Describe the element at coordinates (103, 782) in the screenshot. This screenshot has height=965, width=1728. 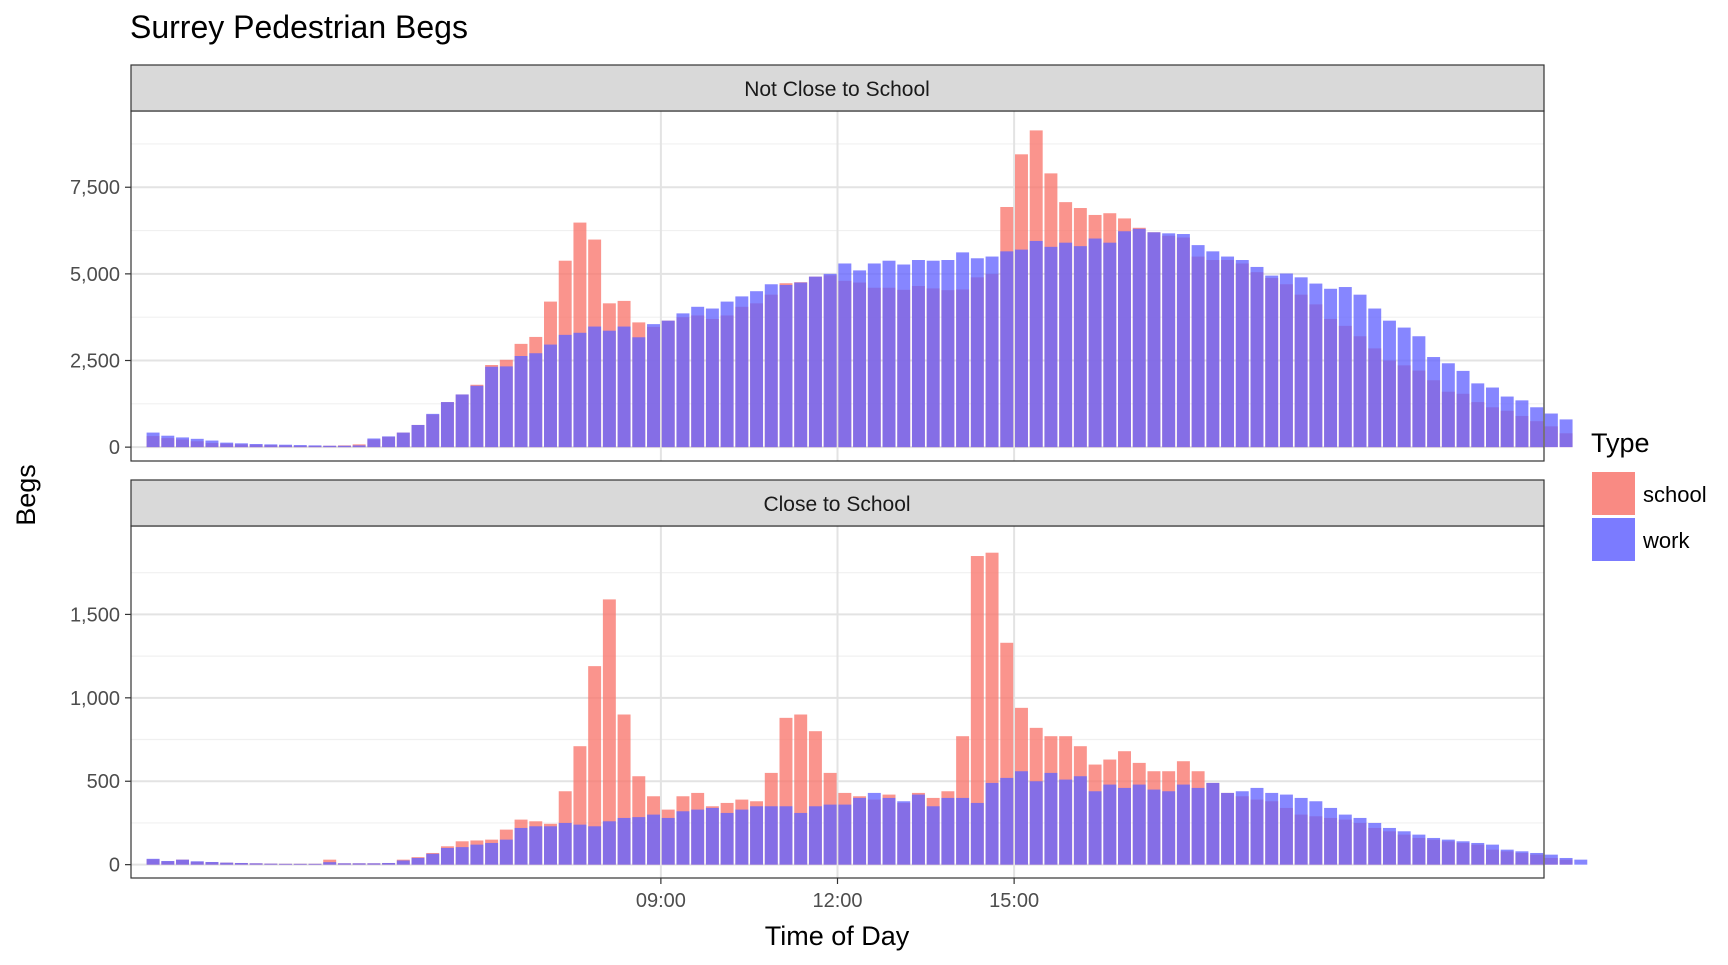
I see `y-tick-label: 500` at that location.